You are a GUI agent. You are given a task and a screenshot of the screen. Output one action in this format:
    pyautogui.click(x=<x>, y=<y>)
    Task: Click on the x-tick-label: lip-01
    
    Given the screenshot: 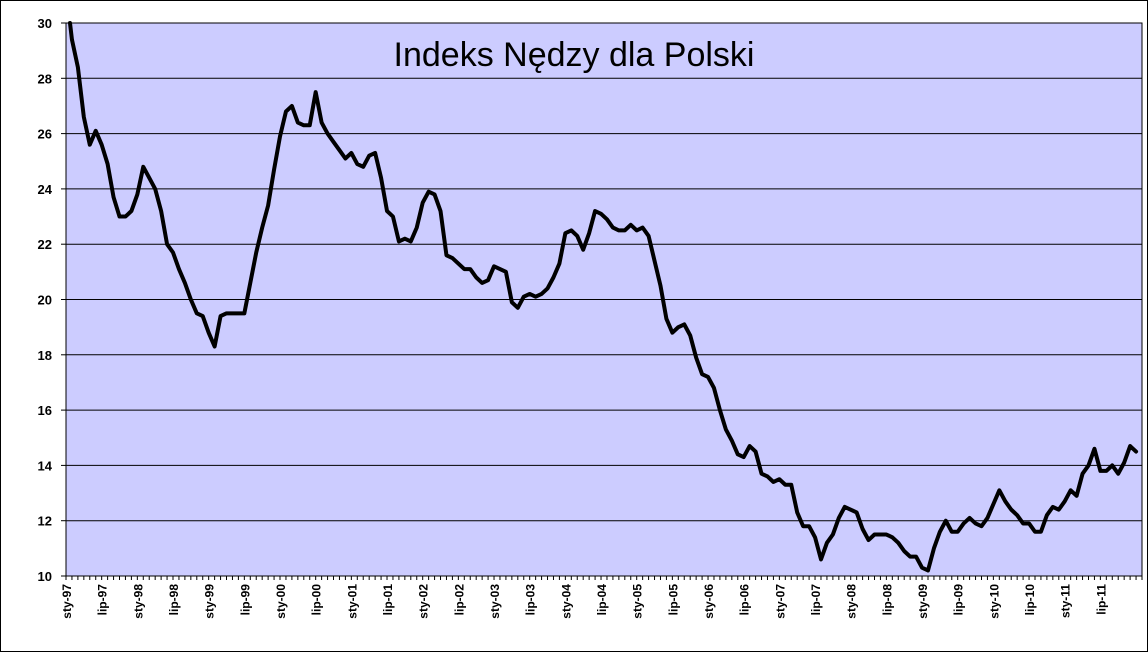 What is the action you would take?
    pyautogui.click(x=388, y=600)
    